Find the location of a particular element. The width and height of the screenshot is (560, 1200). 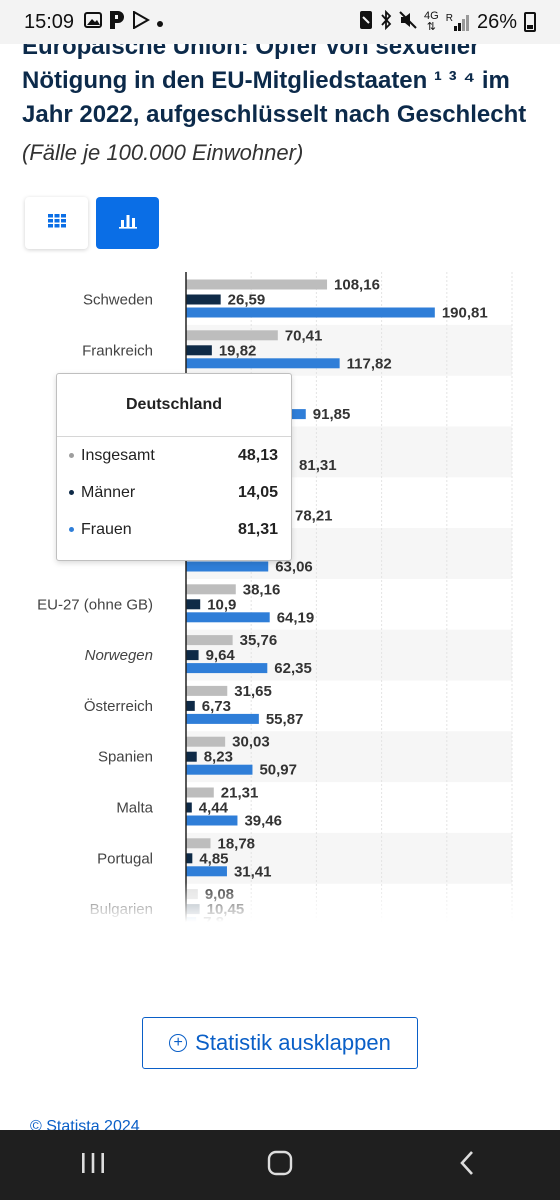

category-label: Schweden is located at coordinates (118, 300).